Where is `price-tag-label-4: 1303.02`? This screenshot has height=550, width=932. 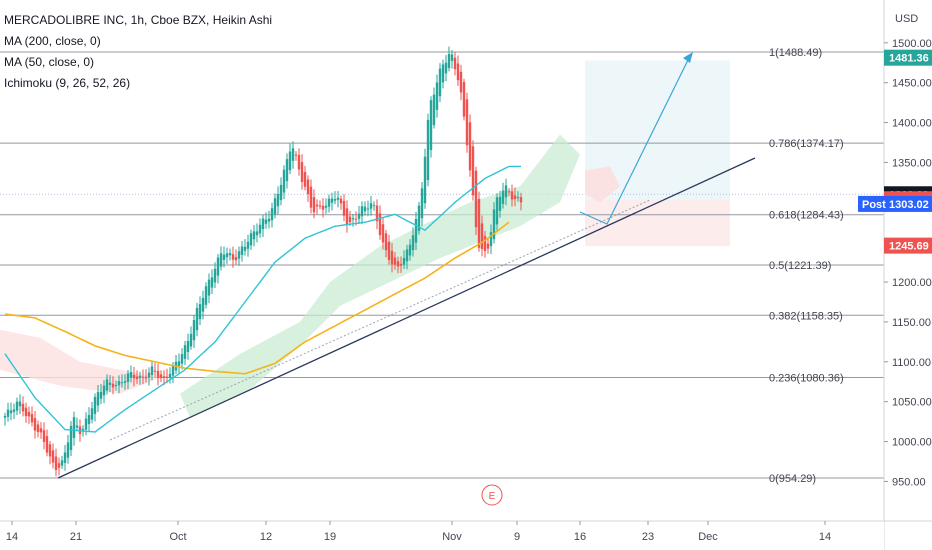
price-tag-label-4: 1303.02 is located at coordinates (909, 205).